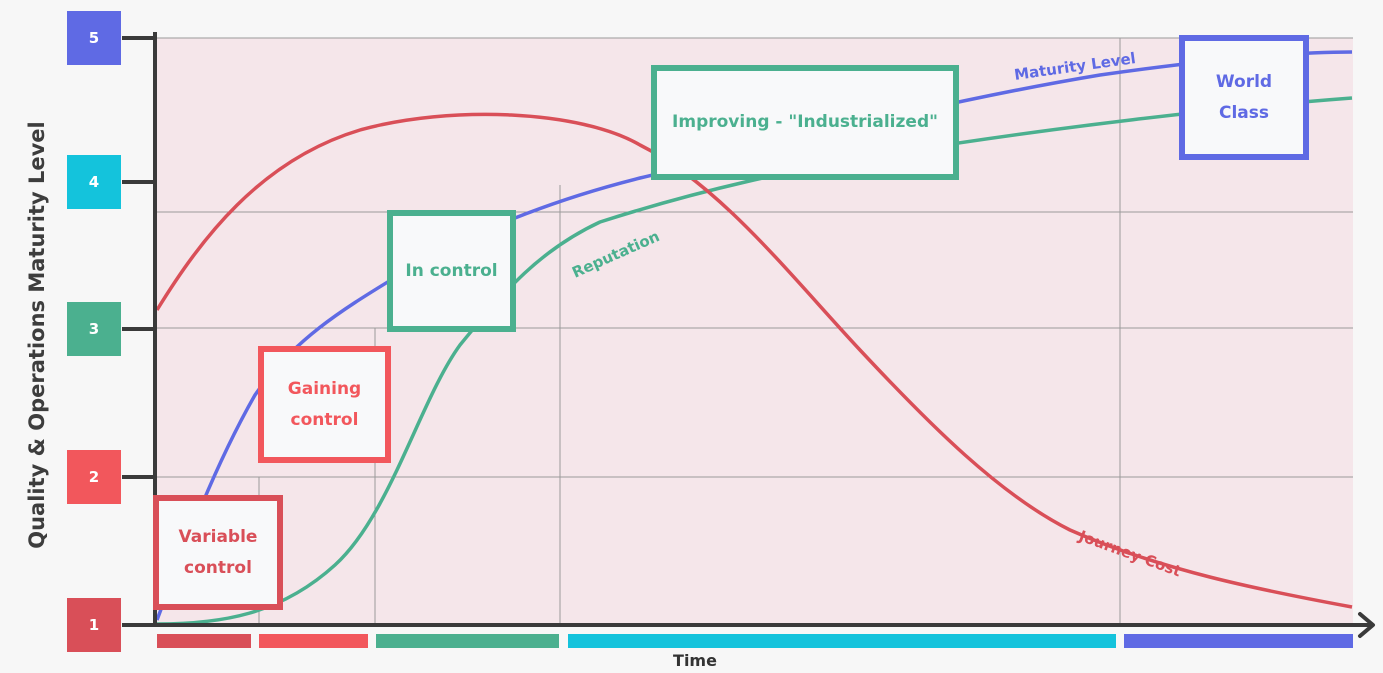 The image size is (1383, 673). Describe the element at coordinates (94, 625) in the screenshot. I see `level-1-badge: 1` at that location.